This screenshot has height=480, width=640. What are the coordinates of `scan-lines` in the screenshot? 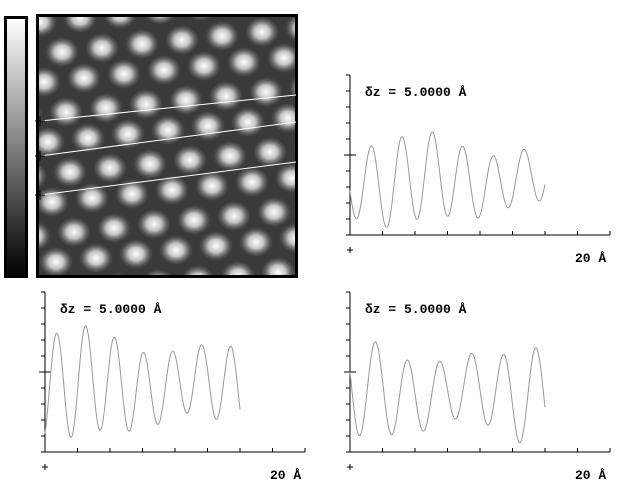 It's located at (168, 145).